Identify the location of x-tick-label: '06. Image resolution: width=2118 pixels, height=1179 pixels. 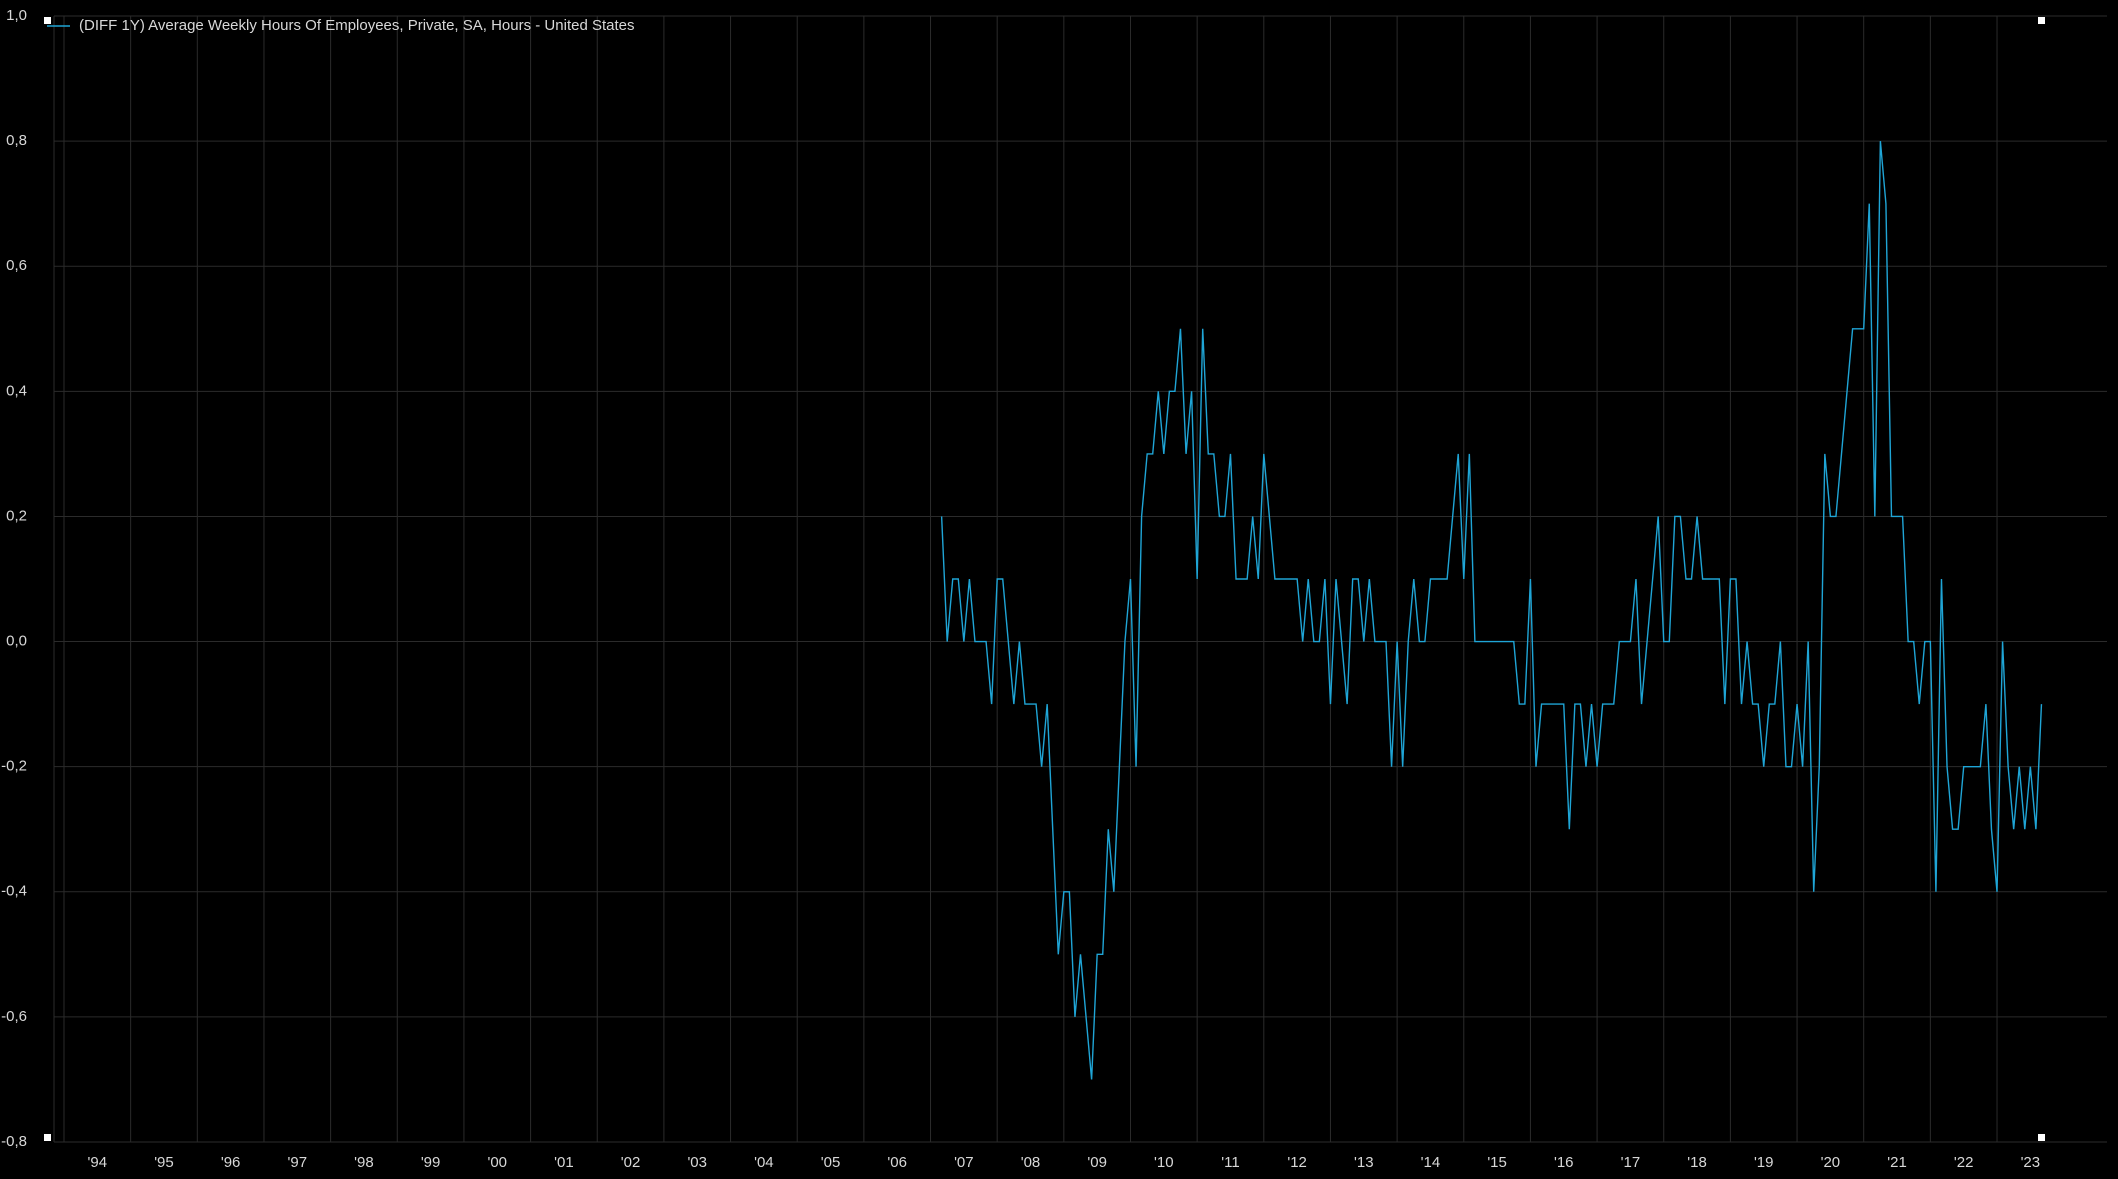
(897, 1162).